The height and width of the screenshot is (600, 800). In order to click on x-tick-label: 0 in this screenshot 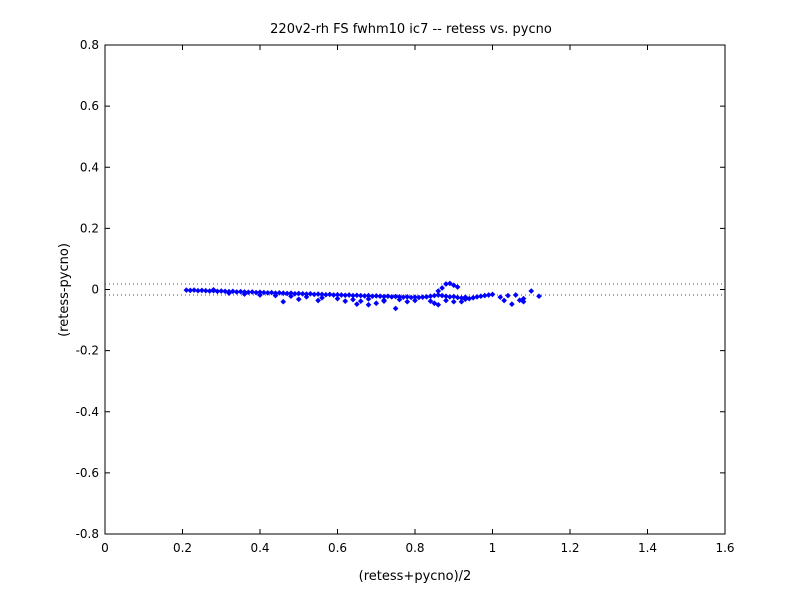, I will do `click(105, 548)`.